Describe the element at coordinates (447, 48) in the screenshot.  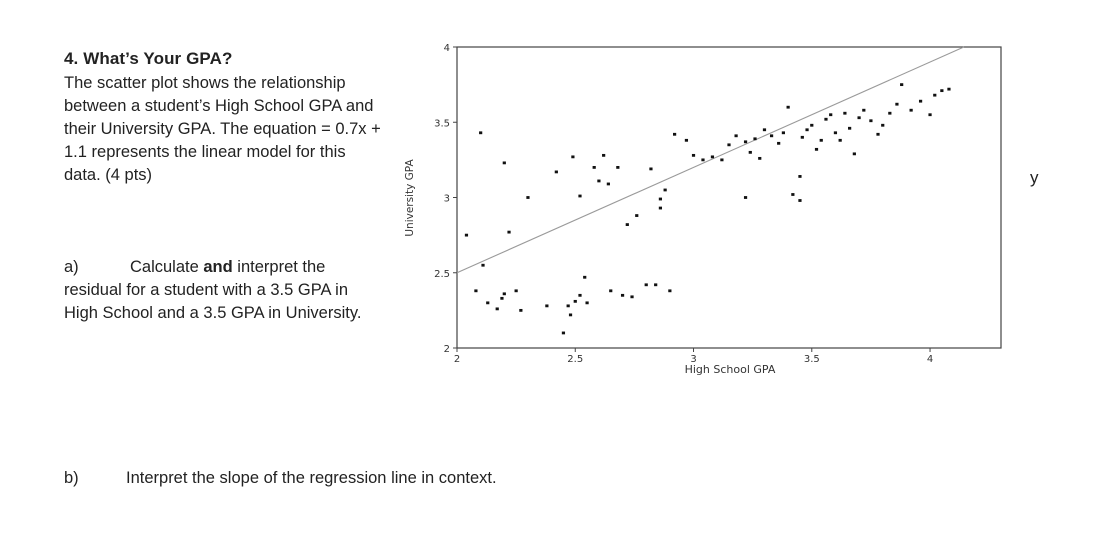
I see `y-tick-label: 4` at that location.